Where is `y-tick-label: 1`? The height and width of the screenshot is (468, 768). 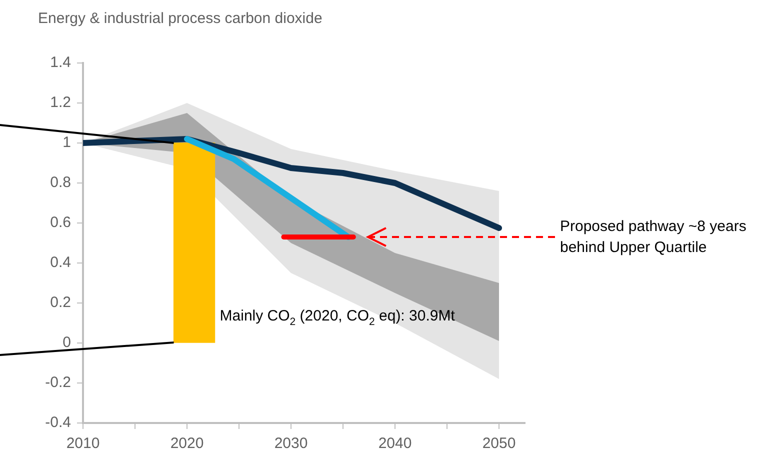 y-tick-label: 1 is located at coordinates (66, 143).